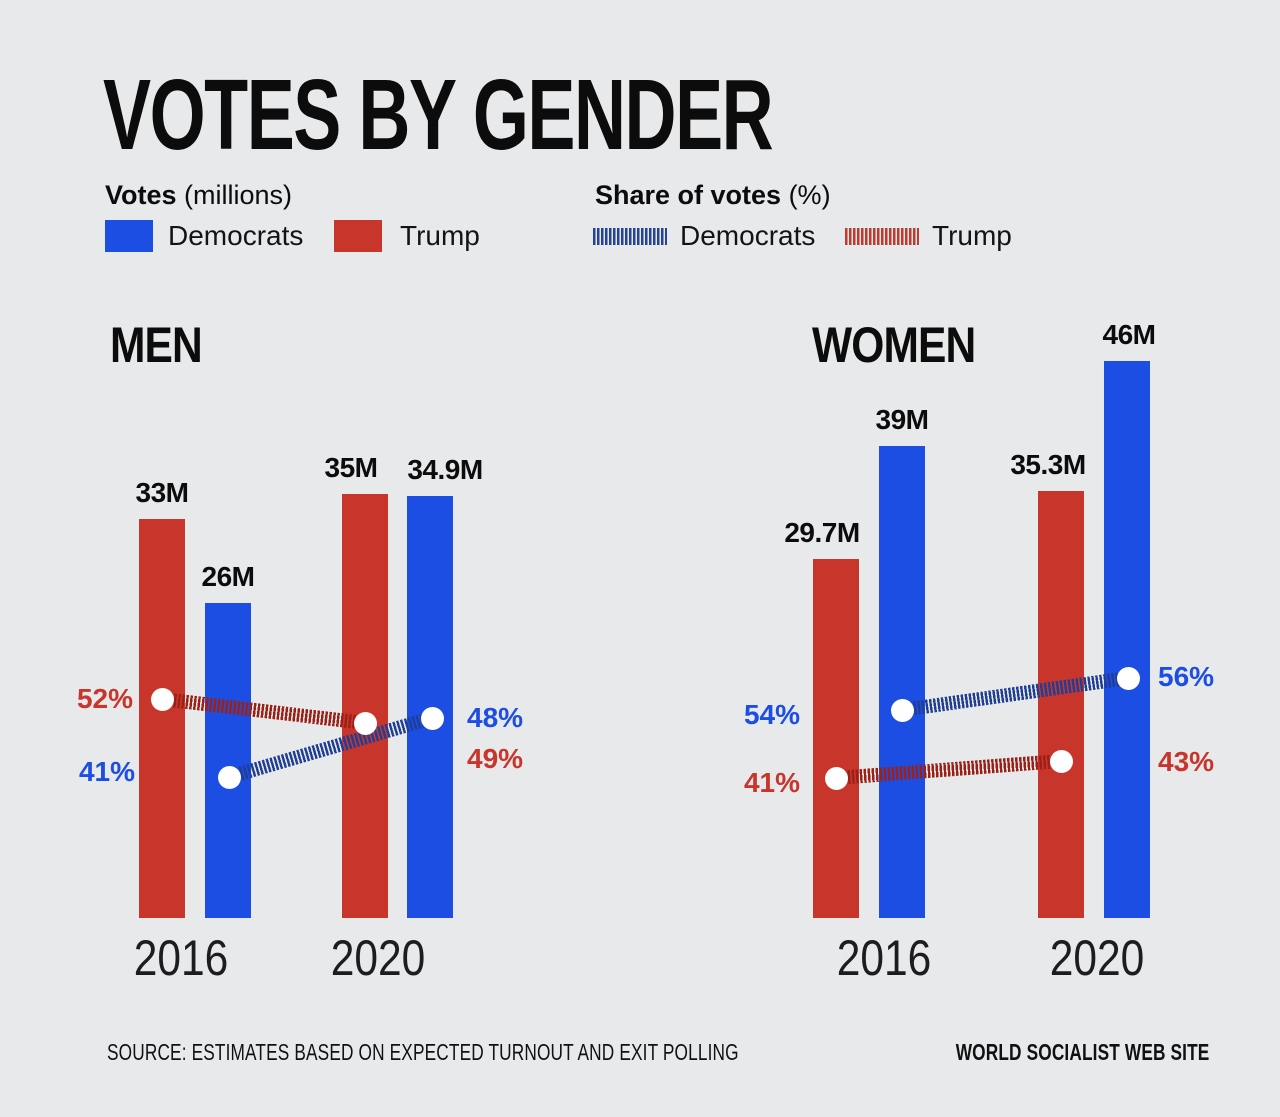 The width and height of the screenshot is (1280, 1117). I want to click on legend-share-heading: Share of votes (%), so click(713, 195).